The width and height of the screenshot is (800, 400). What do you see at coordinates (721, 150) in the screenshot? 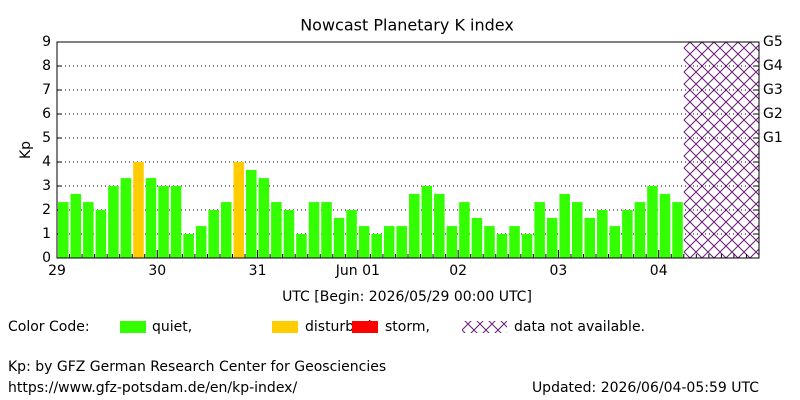
I see `no-data-region` at bounding box center [721, 150].